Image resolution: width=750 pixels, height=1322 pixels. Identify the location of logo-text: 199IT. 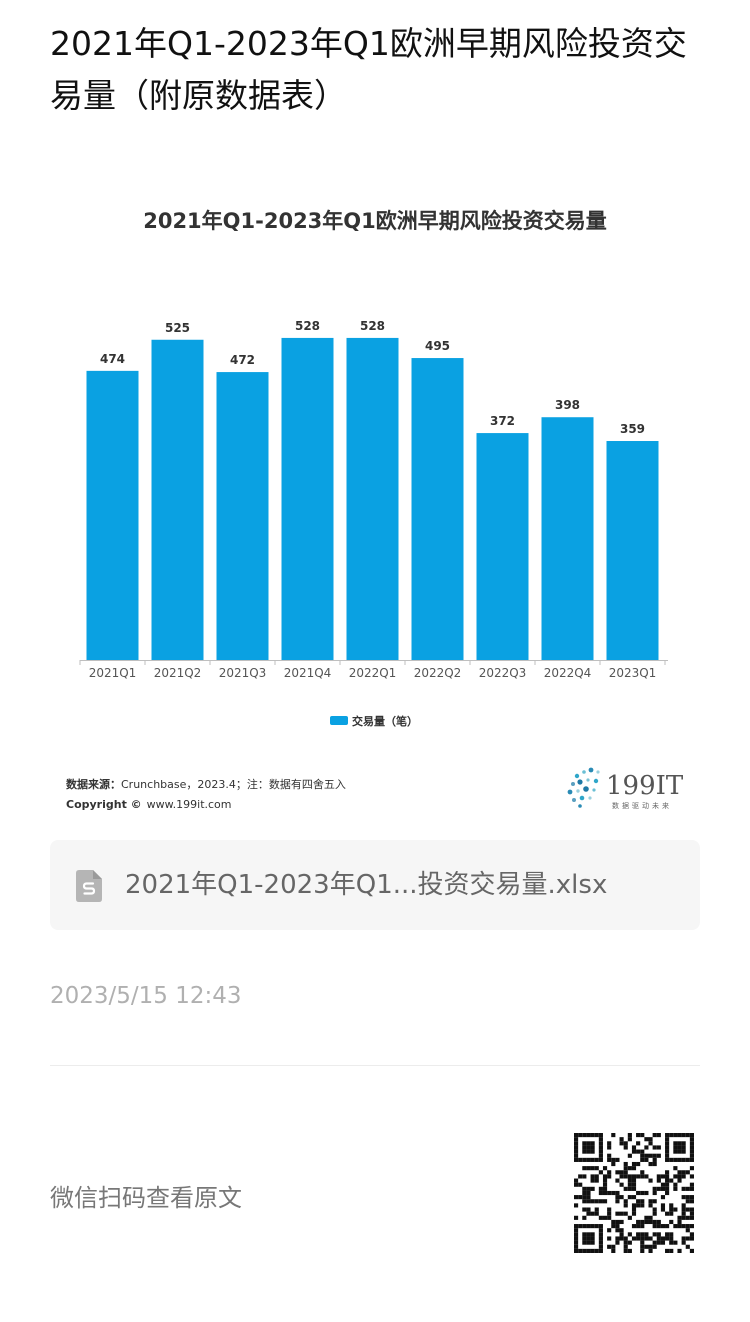
(645, 786).